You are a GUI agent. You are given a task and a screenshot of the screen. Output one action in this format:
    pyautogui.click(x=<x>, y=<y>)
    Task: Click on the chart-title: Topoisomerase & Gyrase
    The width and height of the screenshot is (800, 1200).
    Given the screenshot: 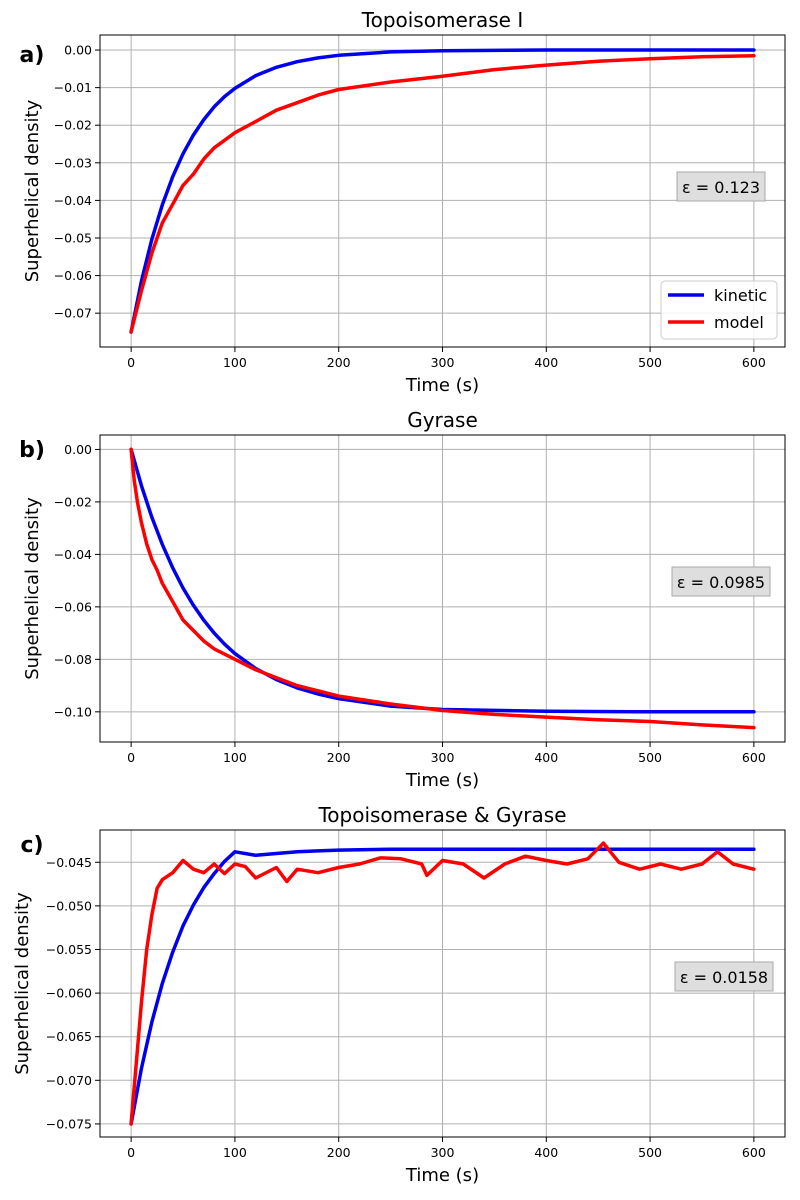 What is the action you would take?
    pyautogui.click(x=441, y=815)
    